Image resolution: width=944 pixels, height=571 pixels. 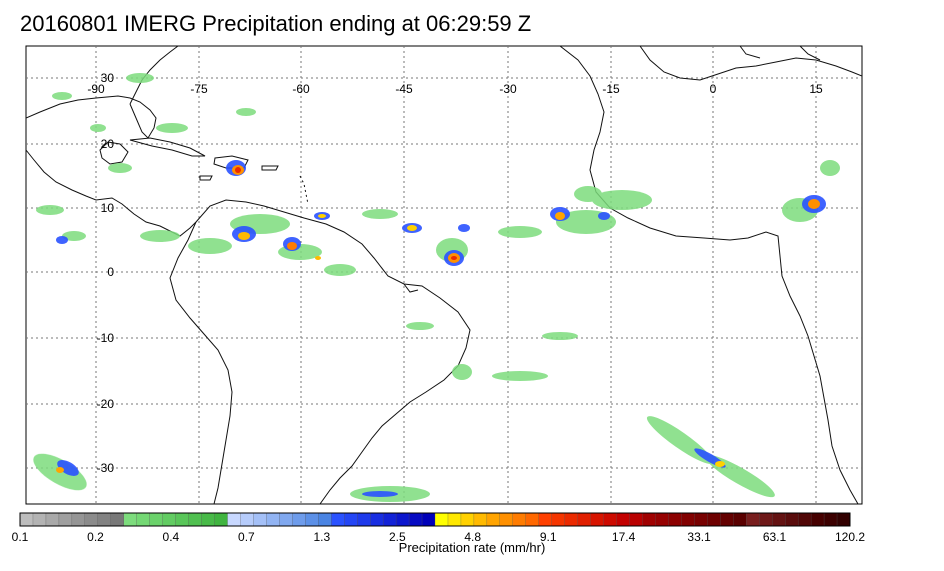 What do you see at coordinates (20, 537) in the screenshot?
I see `colorbar-tick-label: 0.1` at bounding box center [20, 537].